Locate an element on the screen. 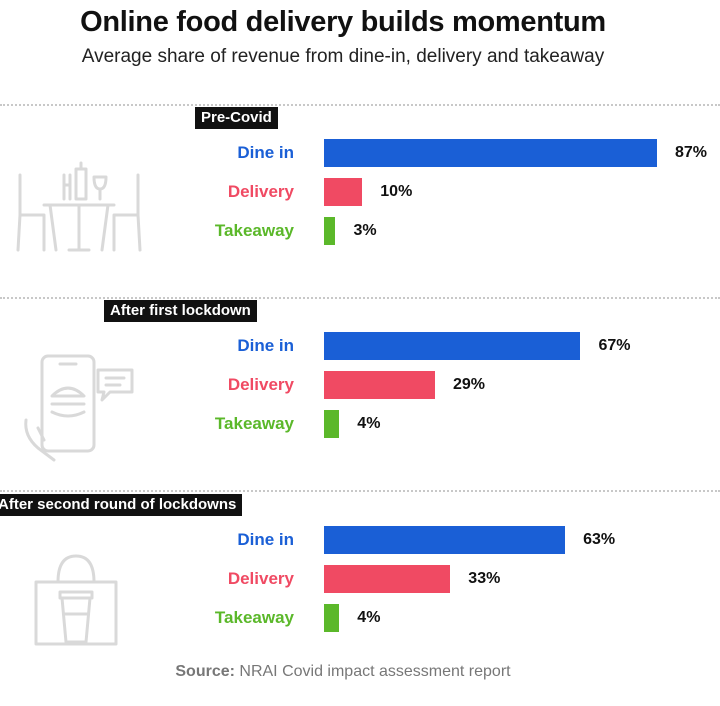  source-label: Source: is located at coordinates (205, 671).